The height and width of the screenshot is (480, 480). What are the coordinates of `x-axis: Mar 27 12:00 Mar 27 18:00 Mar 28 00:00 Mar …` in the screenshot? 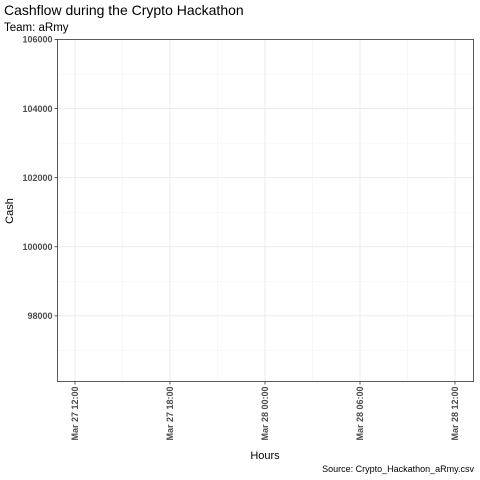 It's located at (265, 411).